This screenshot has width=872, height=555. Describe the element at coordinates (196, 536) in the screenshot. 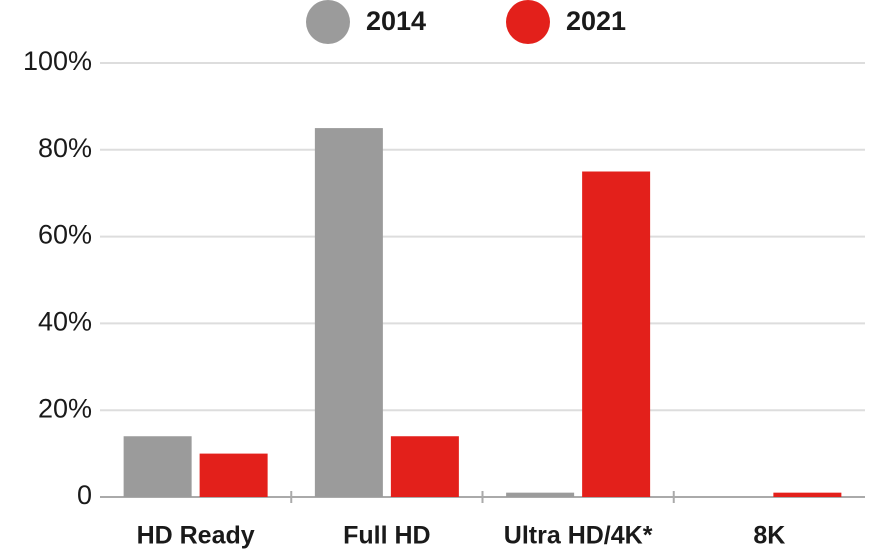

I see `x-tick-label: HD Ready` at that location.